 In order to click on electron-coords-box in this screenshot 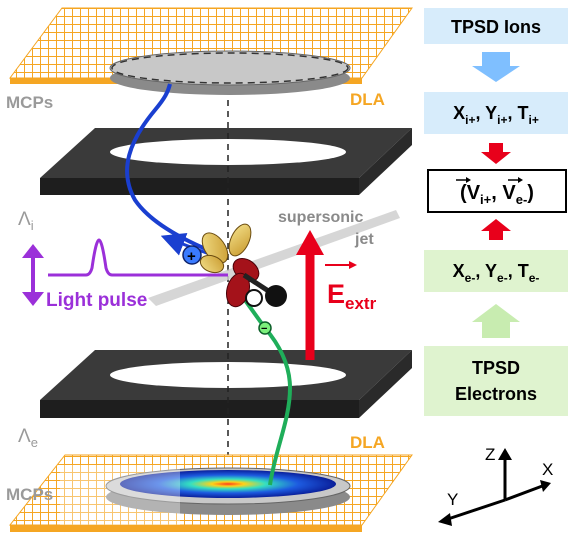, I will do `click(496, 271)`.